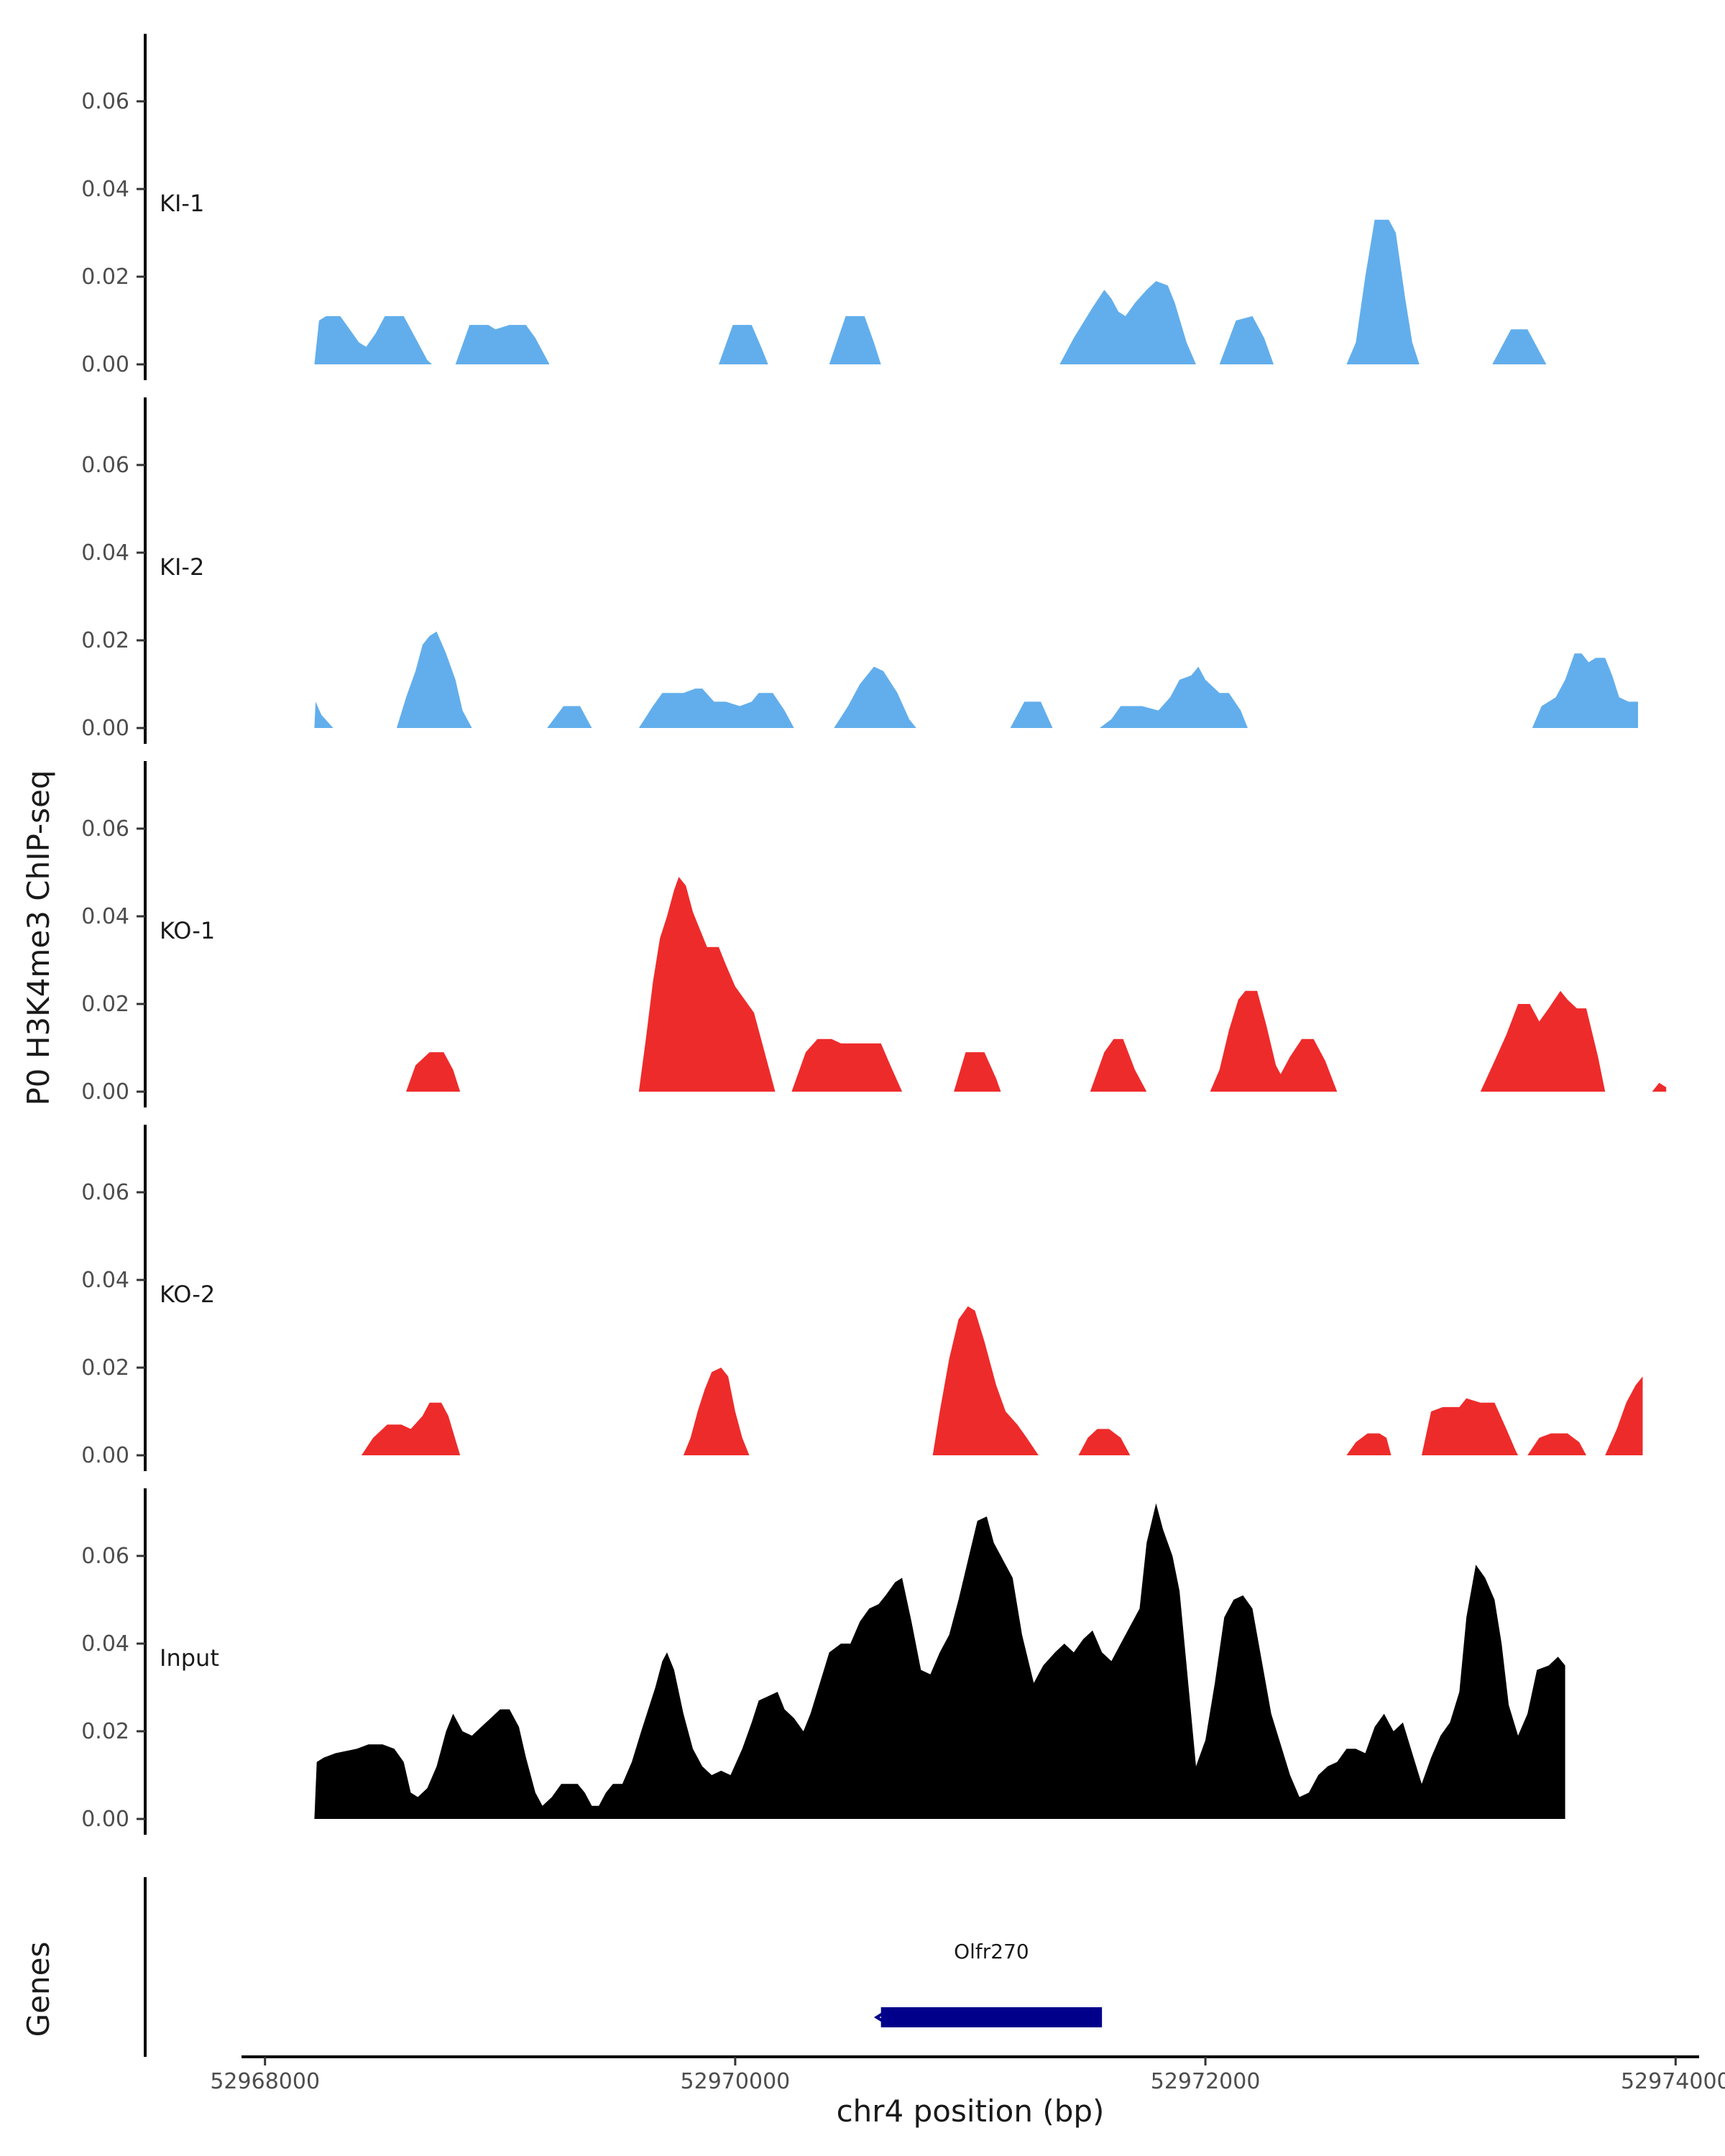 This screenshot has width=1725, height=2156. Describe the element at coordinates (967, 2074) in the screenshot. I see `x-axis: 52968000 52970000 52972000 52974000` at that location.